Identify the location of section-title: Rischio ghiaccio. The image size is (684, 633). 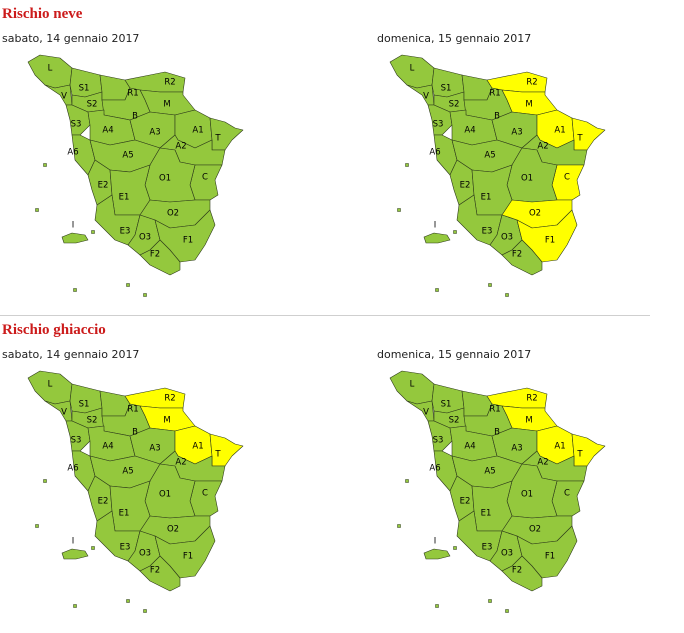
(54, 330).